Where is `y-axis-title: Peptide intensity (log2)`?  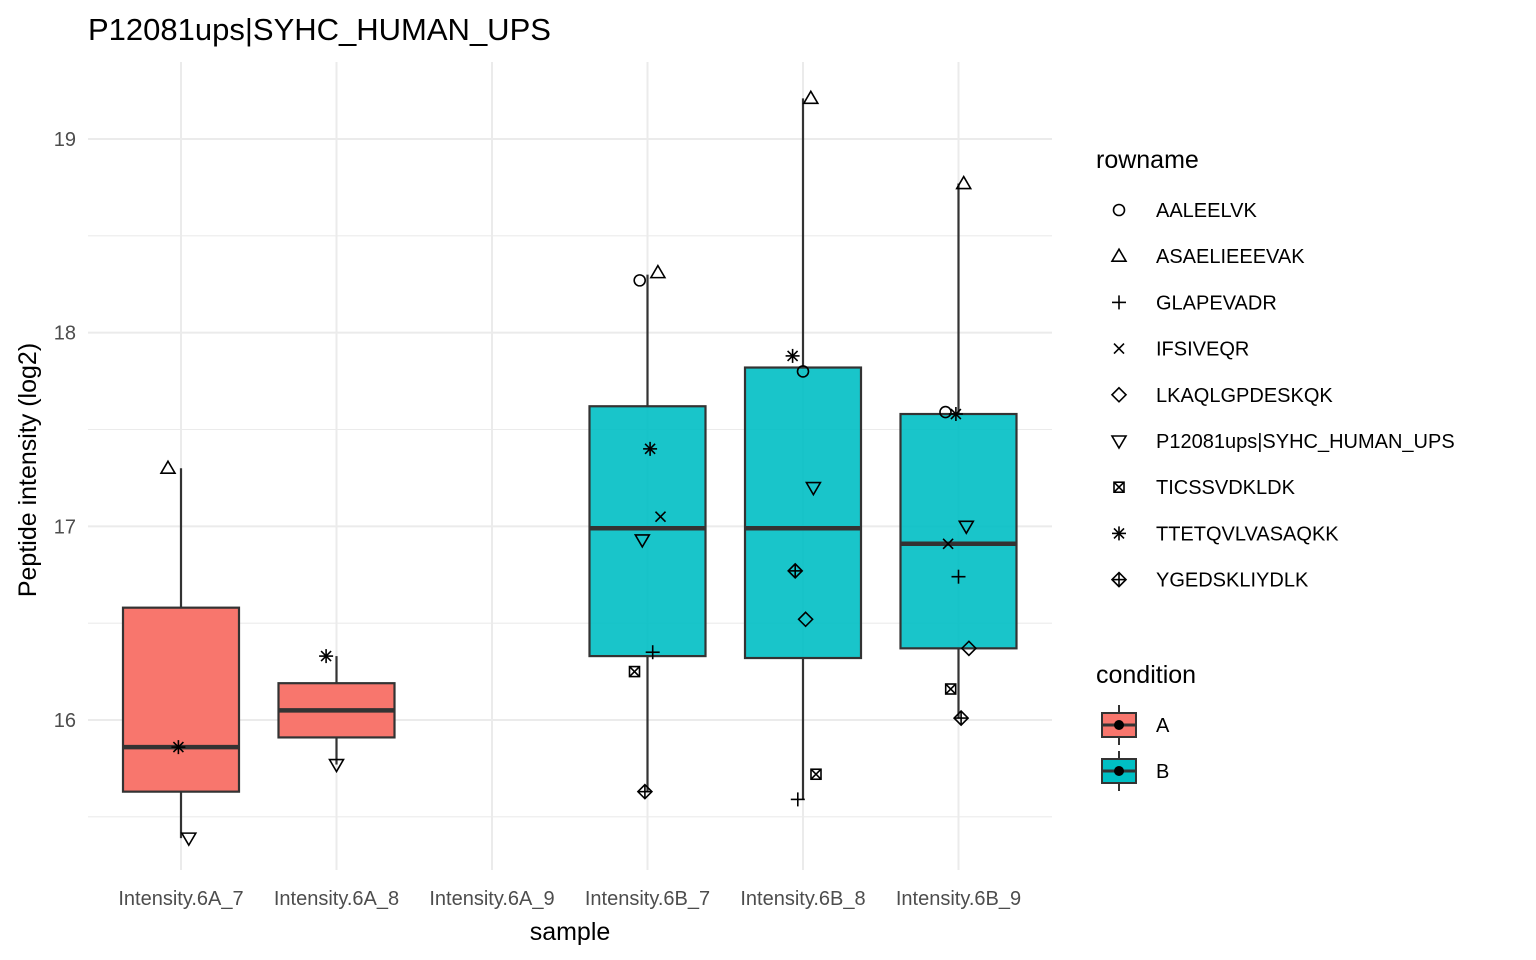
y-axis-title: Peptide intensity (log2) is located at coordinates (28, 470).